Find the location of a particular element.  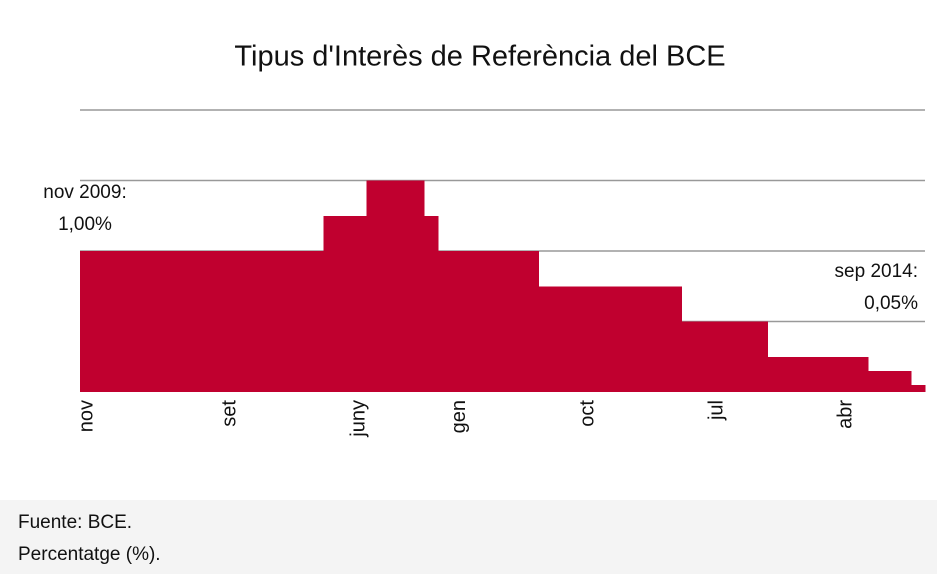

annotation: 0,05% is located at coordinates (891, 303).